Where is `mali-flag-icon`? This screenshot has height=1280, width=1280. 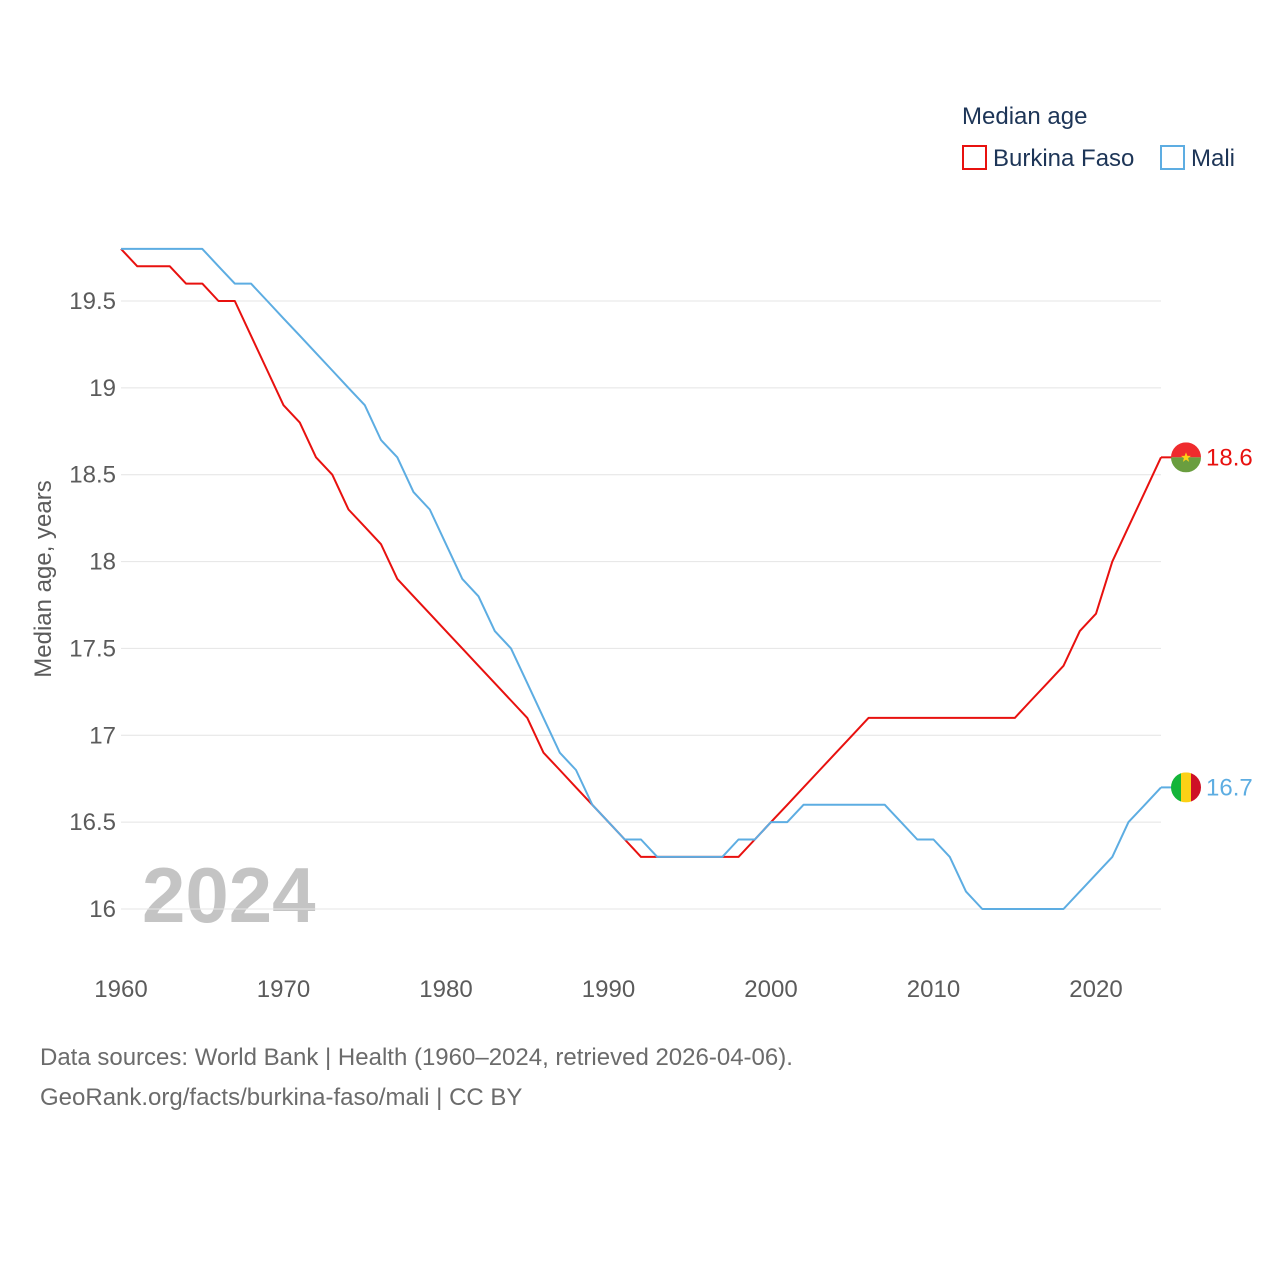
mali-flag-icon is located at coordinates (1186, 787).